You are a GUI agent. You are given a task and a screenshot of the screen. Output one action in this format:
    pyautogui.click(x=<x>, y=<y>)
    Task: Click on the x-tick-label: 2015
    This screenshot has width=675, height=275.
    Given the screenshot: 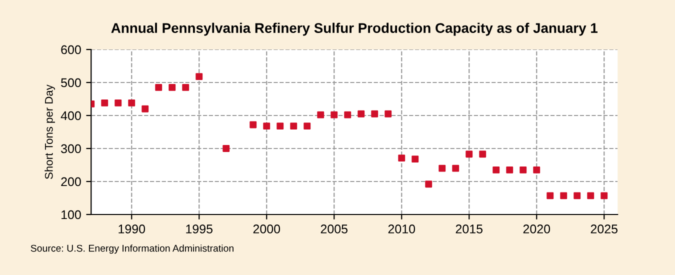 What is the action you would take?
    pyautogui.click(x=469, y=229)
    